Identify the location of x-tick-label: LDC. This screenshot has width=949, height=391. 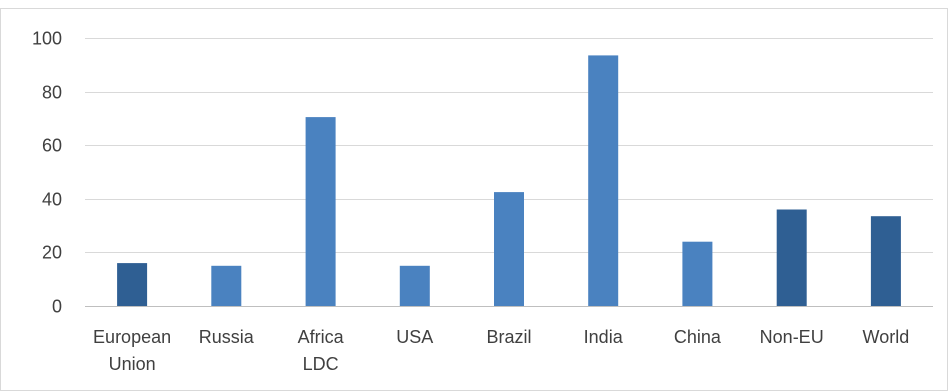
(321, 364).